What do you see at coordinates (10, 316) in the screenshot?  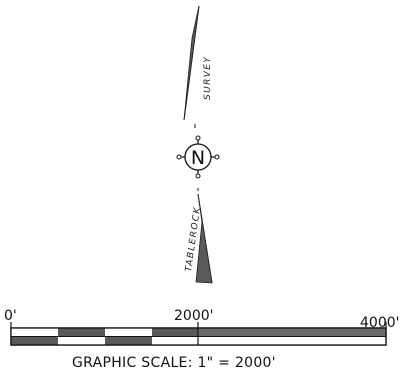 I see `scale-tick-label: 0'` at bounding box center [10, 316].